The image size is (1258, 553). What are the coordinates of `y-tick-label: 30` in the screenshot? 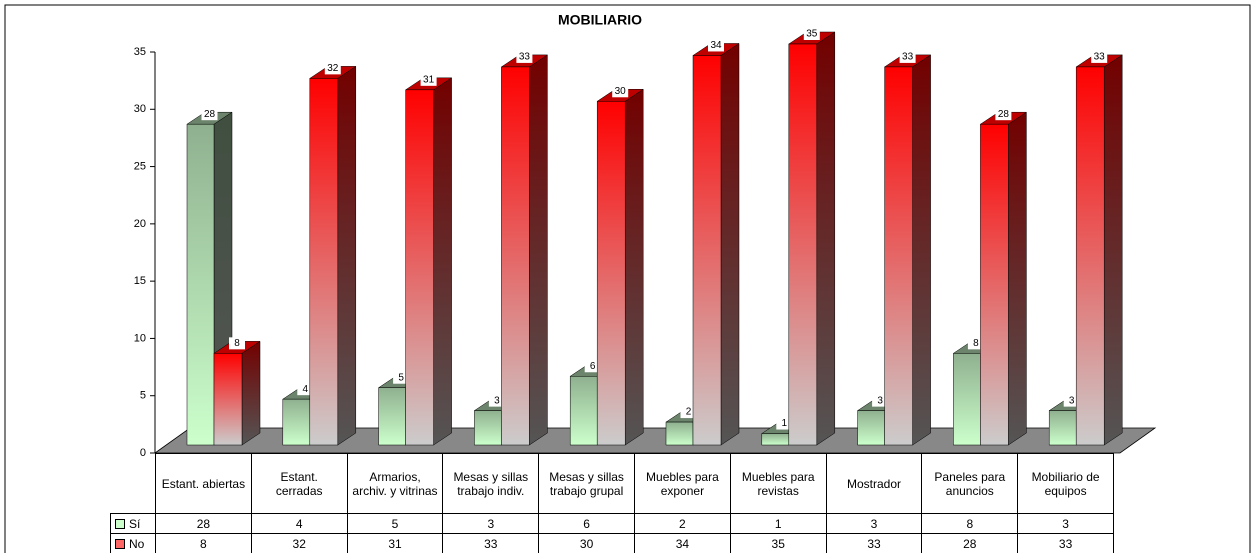 It's located at (140, 109).